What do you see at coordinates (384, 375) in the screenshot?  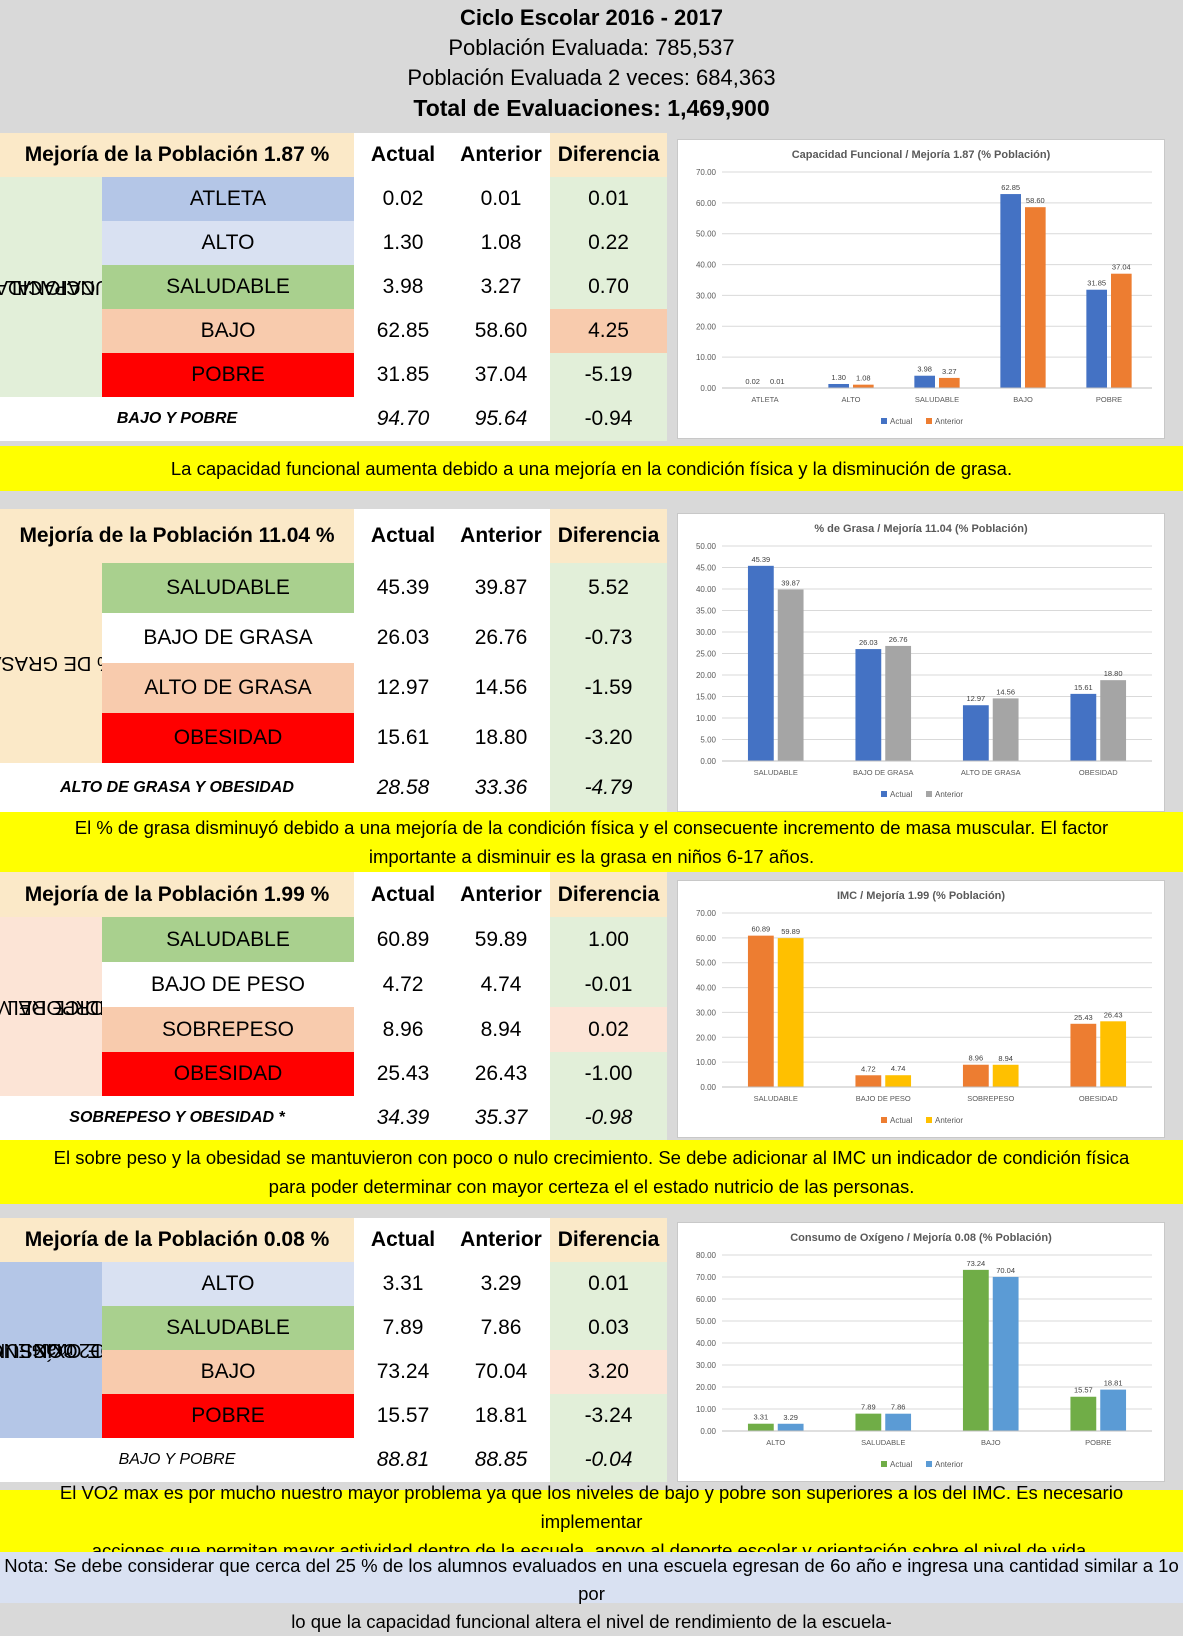 I see `table-row: POBRE 31.85 37.04 -5.19` at bounding box center [384, 375].